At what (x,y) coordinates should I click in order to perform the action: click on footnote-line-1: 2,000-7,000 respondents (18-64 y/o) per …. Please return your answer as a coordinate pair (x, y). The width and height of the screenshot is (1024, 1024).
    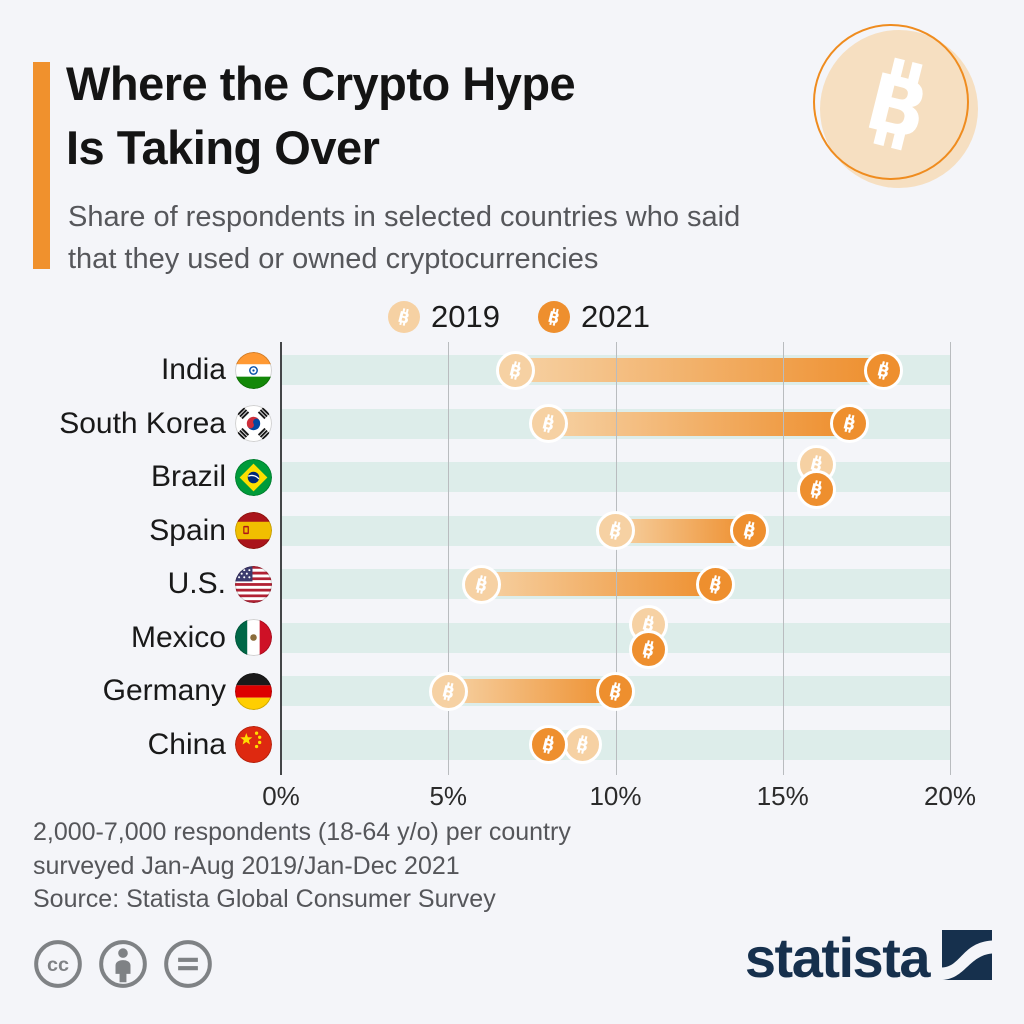
    Looking at the image, I should click on (302, 832).